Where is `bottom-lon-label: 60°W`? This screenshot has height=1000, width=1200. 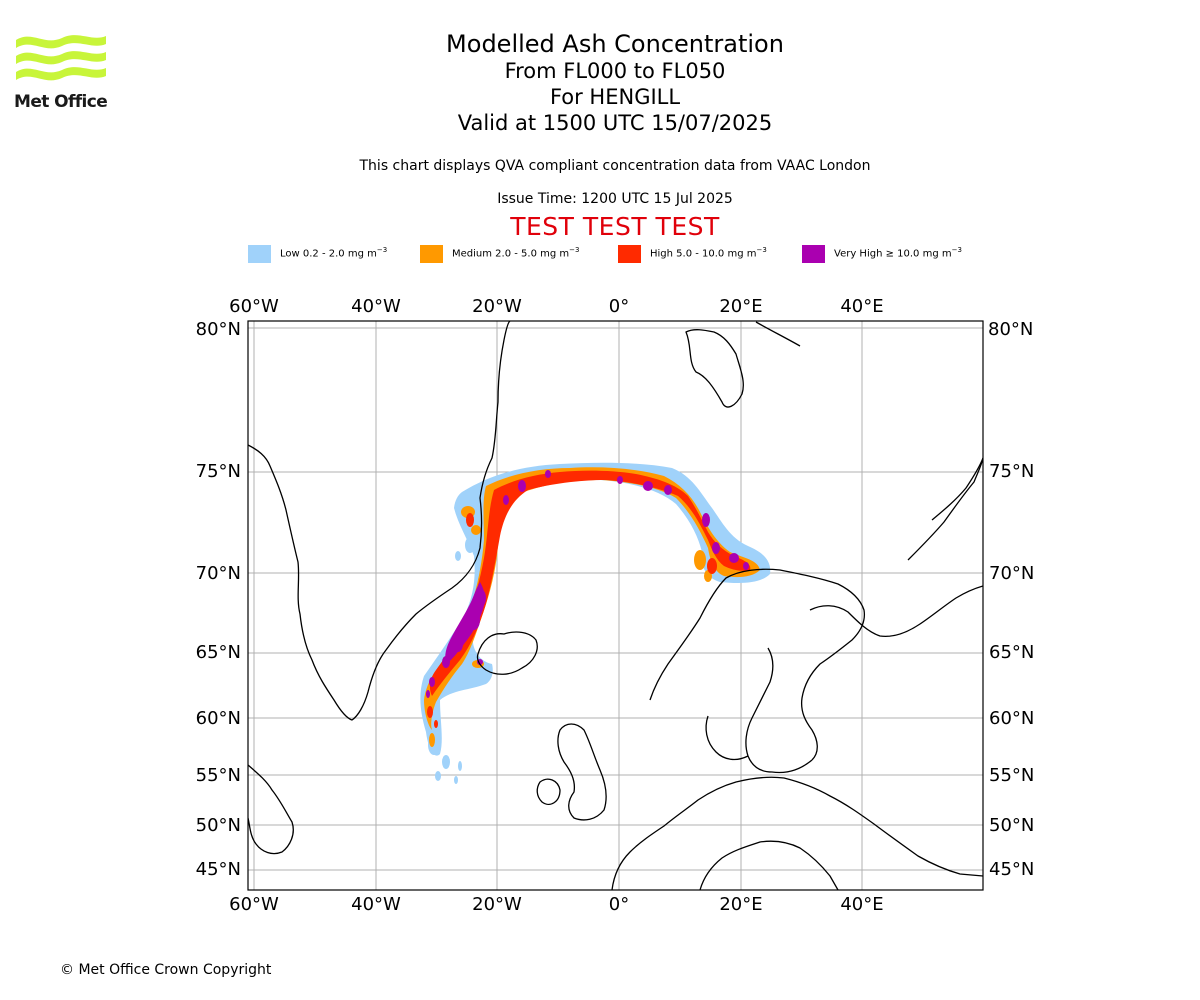 bottom-lon-label: 60°W is located at coordinates (254, 904).